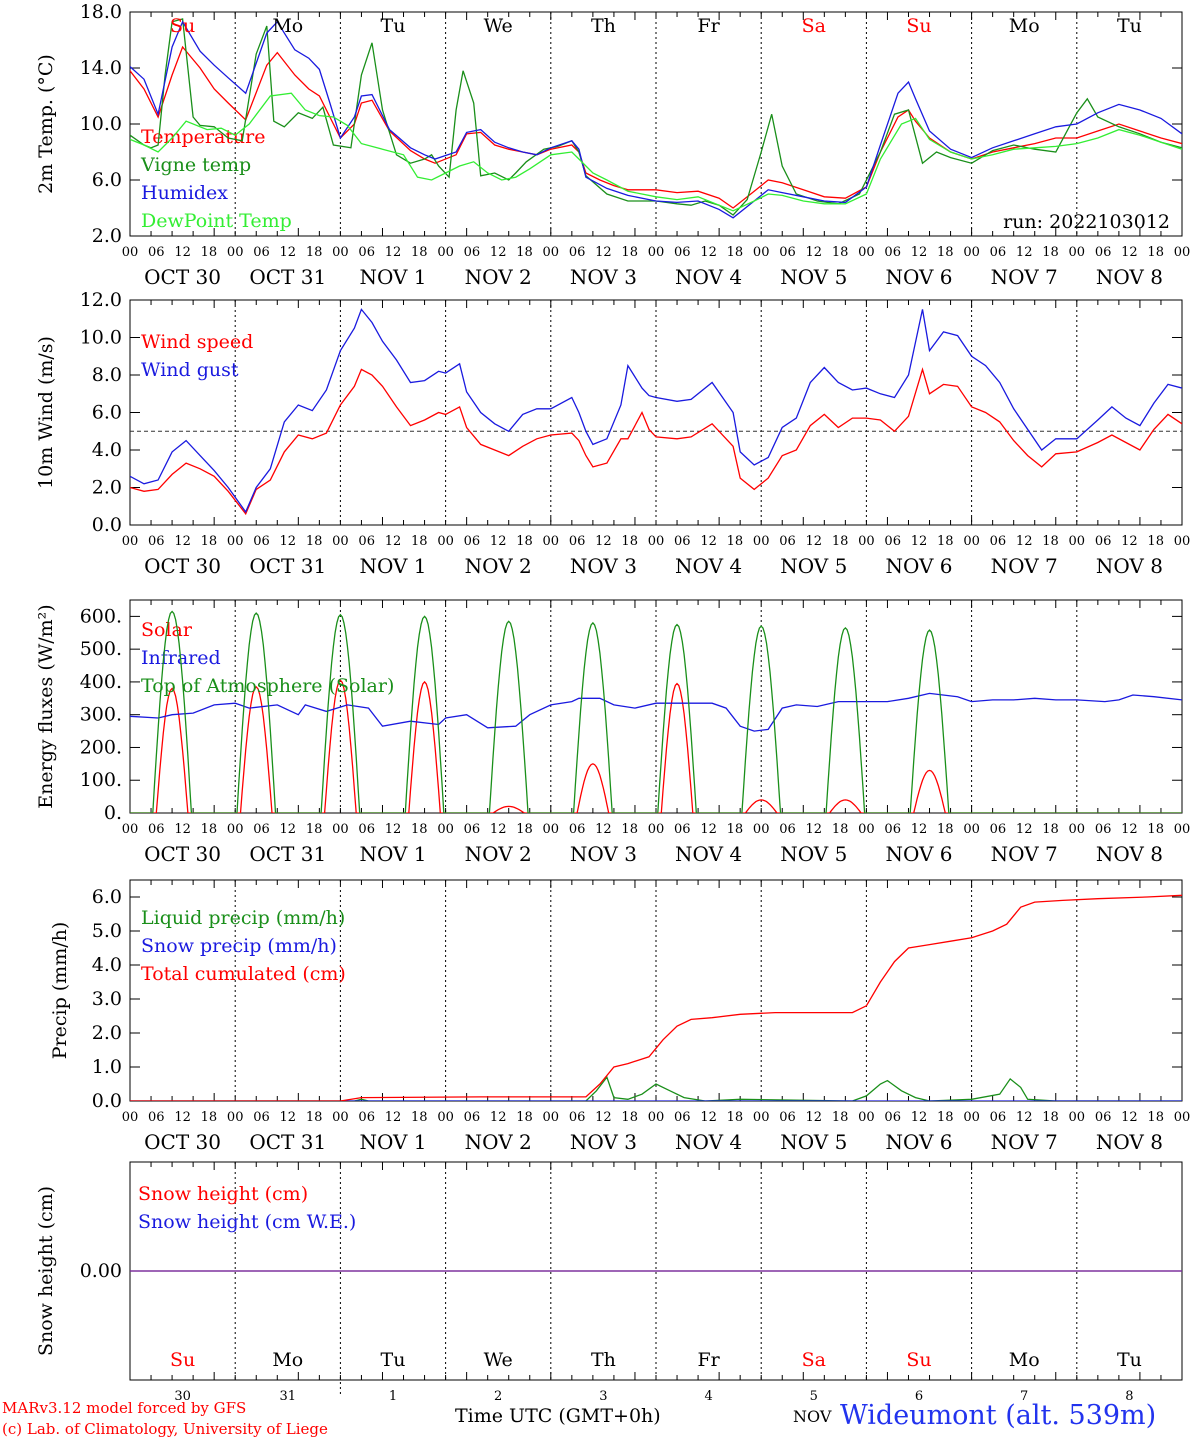  What do you see at coordinates (101, 1271) in the screenshot?
I see `y-tick-label: 0.00` at bounding box center [101, 1271].